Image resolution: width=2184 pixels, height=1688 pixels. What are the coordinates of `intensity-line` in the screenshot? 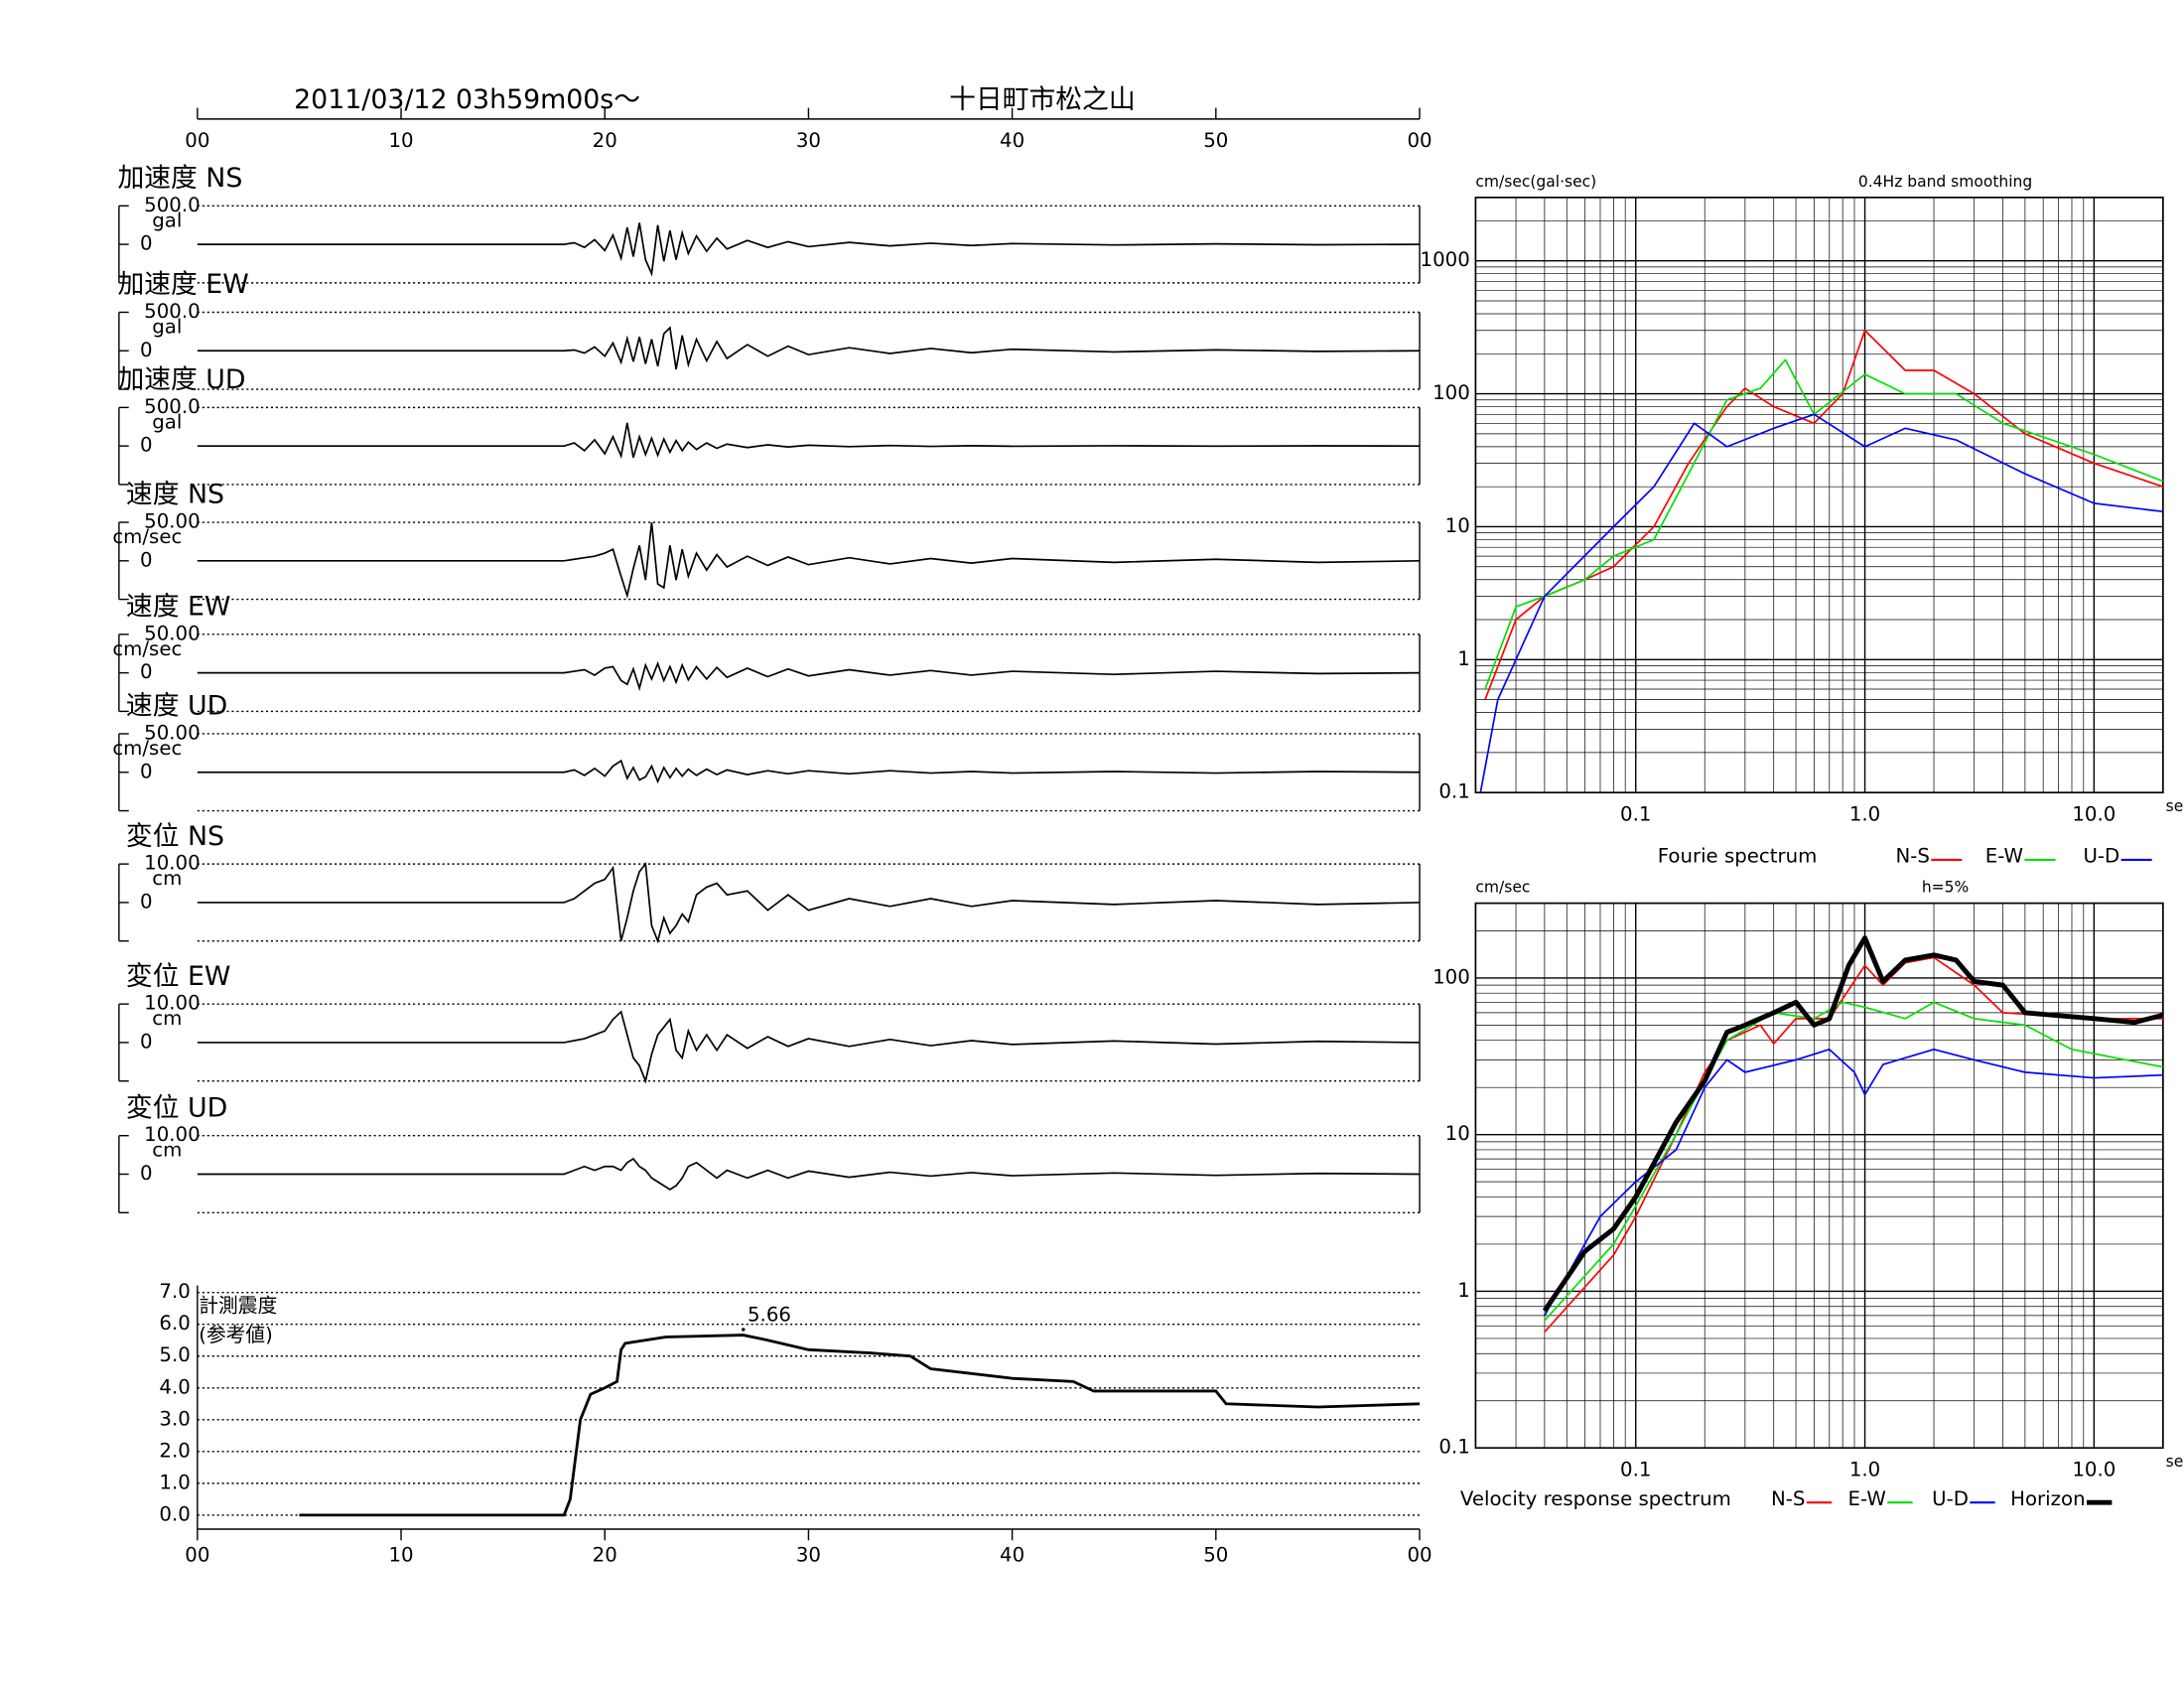 It's located at (860, 1425).